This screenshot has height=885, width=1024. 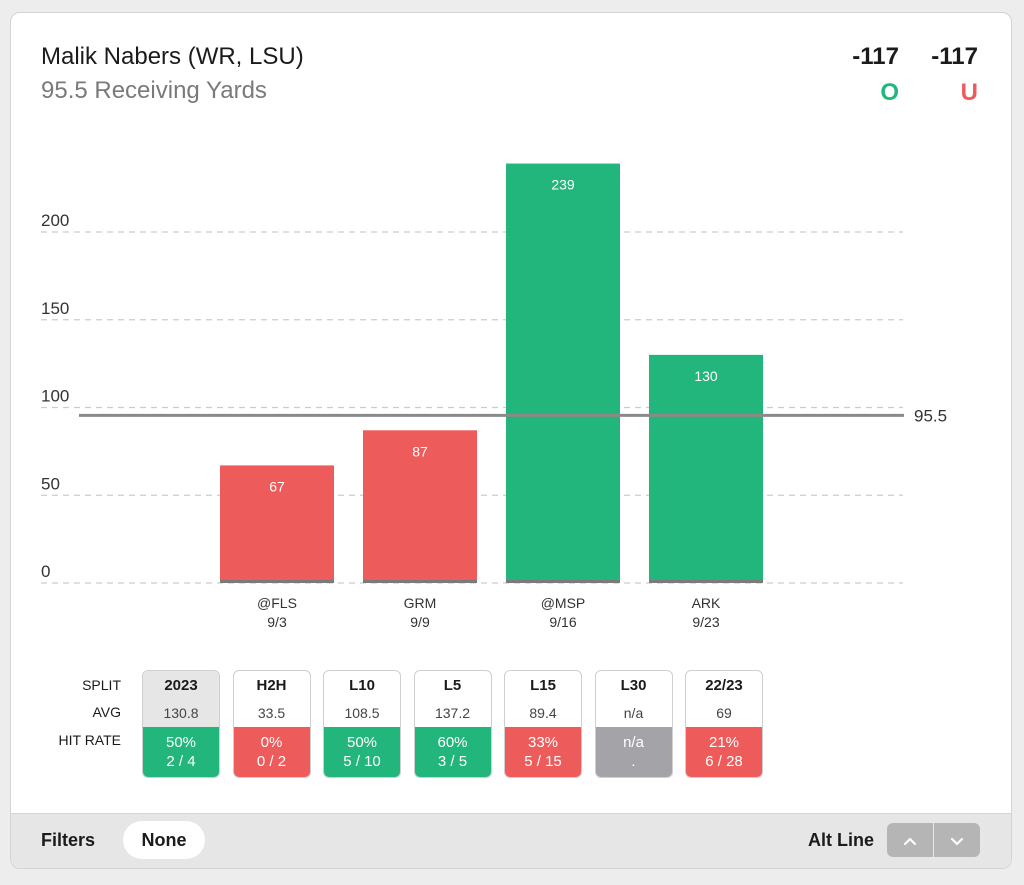 What do you see at coordinates (889, 92) in the screenshot?
I see `over-label: O` at bounding box center [889, 92].